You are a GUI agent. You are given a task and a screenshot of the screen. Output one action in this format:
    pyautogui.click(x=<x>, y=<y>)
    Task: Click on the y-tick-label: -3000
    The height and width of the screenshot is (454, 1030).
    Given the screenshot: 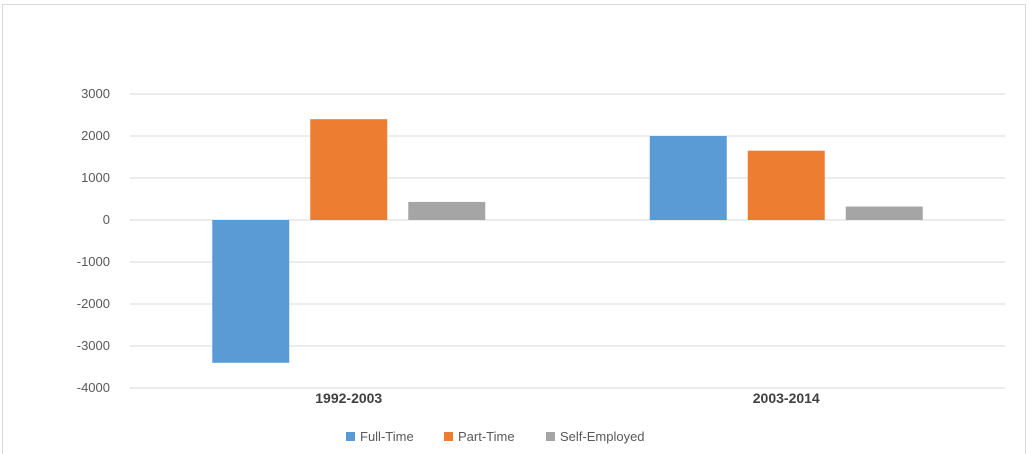 What is the action you would take?
    pyautogui.click(x=93, y=345)
    